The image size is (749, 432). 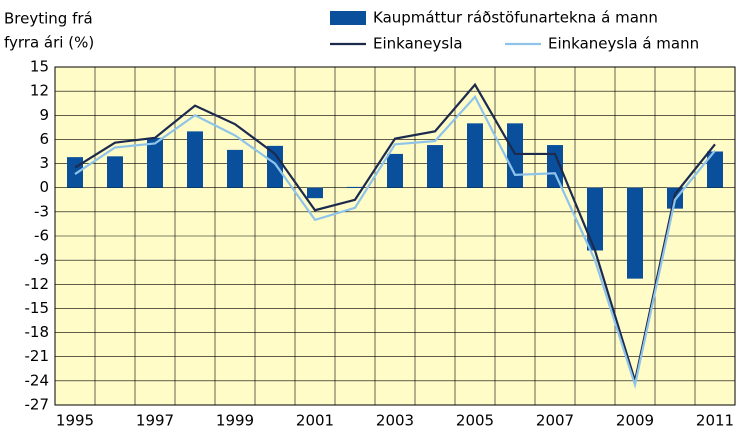 What do you see at coordinates (395, 421) in the screenshot?
I see `x-tick-label: 2003` at bounding box center [395, 421].